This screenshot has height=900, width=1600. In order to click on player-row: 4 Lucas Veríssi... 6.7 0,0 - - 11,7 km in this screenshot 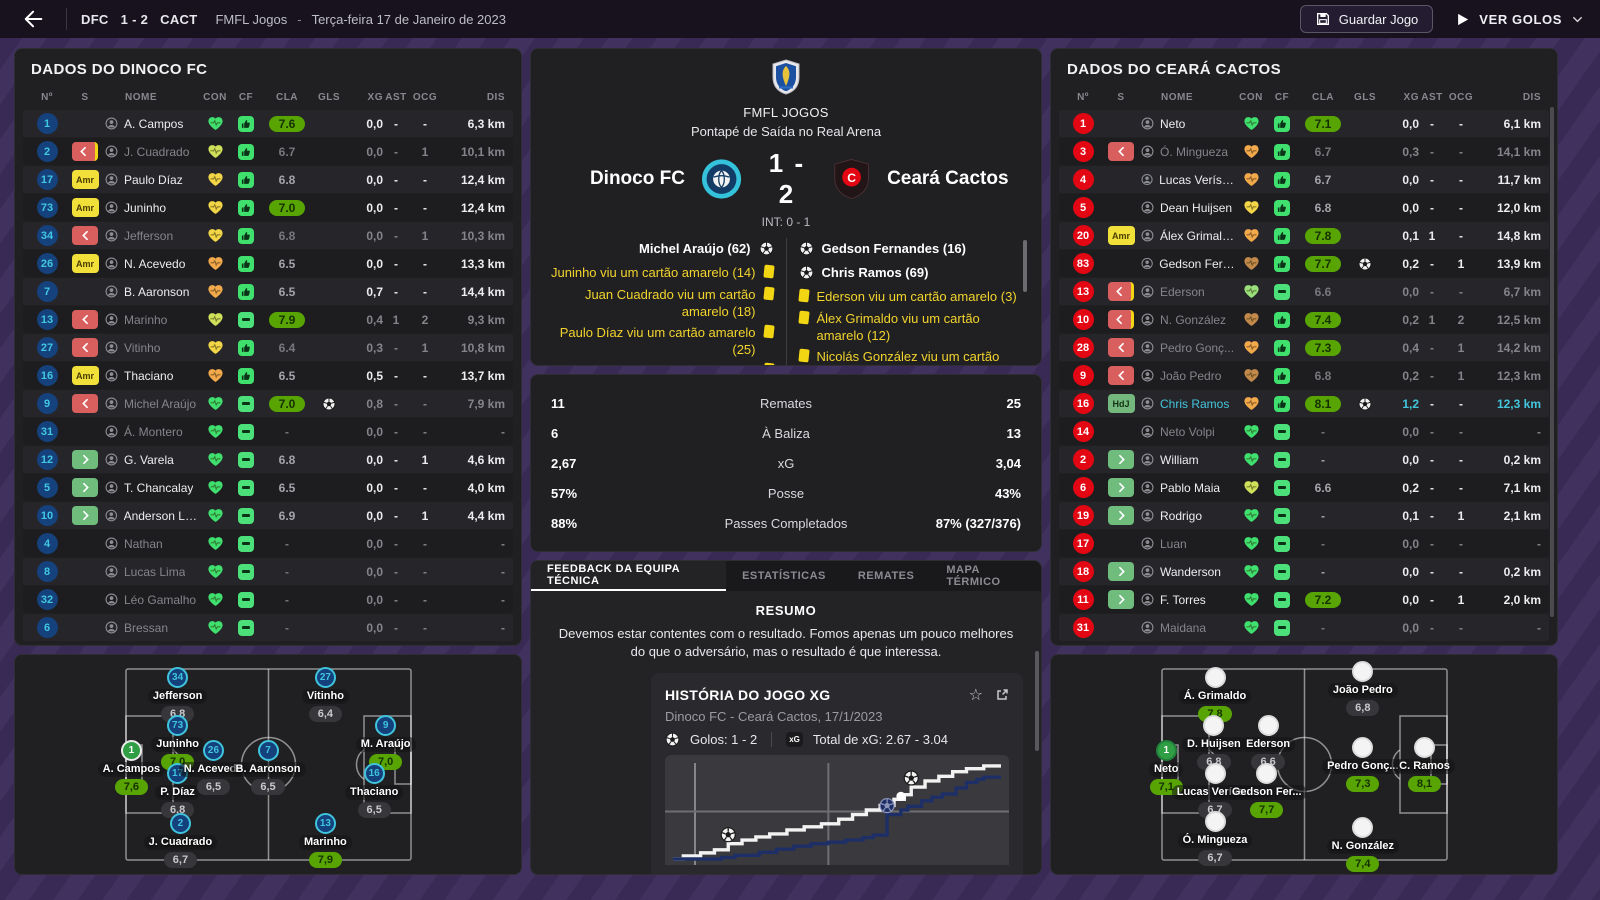, I will do `click(1304, 179)`.